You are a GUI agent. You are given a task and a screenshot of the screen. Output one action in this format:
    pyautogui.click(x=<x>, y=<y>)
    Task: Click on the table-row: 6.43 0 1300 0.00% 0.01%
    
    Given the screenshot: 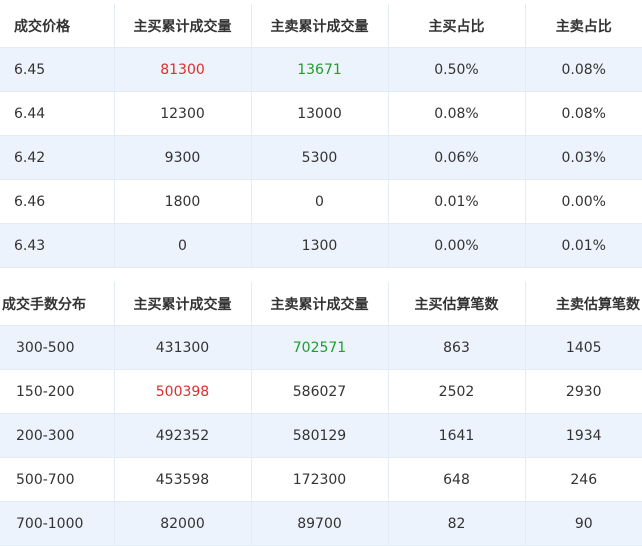 What is the action you would take?
    pyautogui.click(x=321, y=245)
    